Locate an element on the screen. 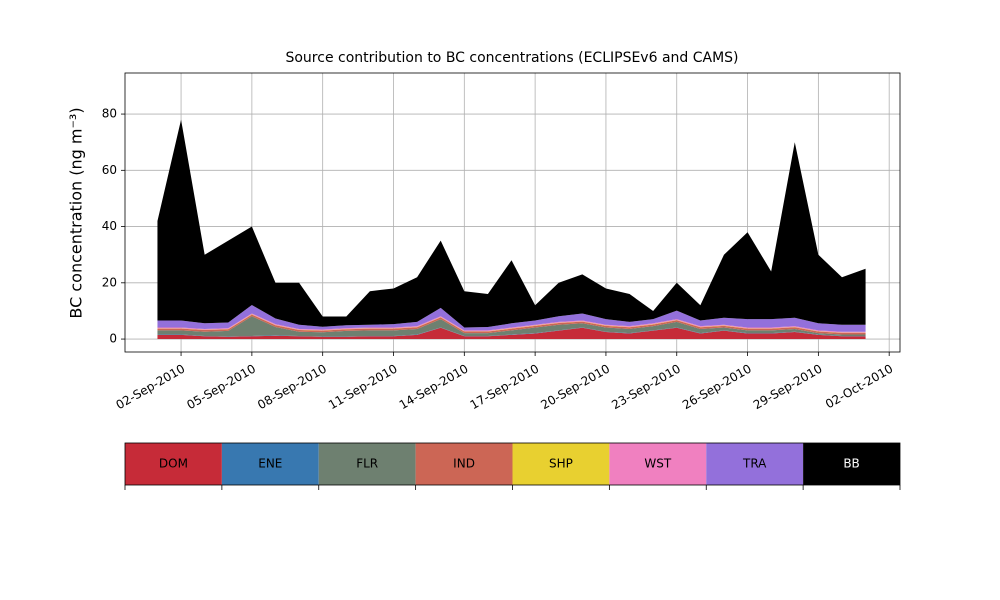 The height and width of the screenshot is (600, 1000). x-tick-label: 23-Sep-2010 is located at coordinates (646, 387).